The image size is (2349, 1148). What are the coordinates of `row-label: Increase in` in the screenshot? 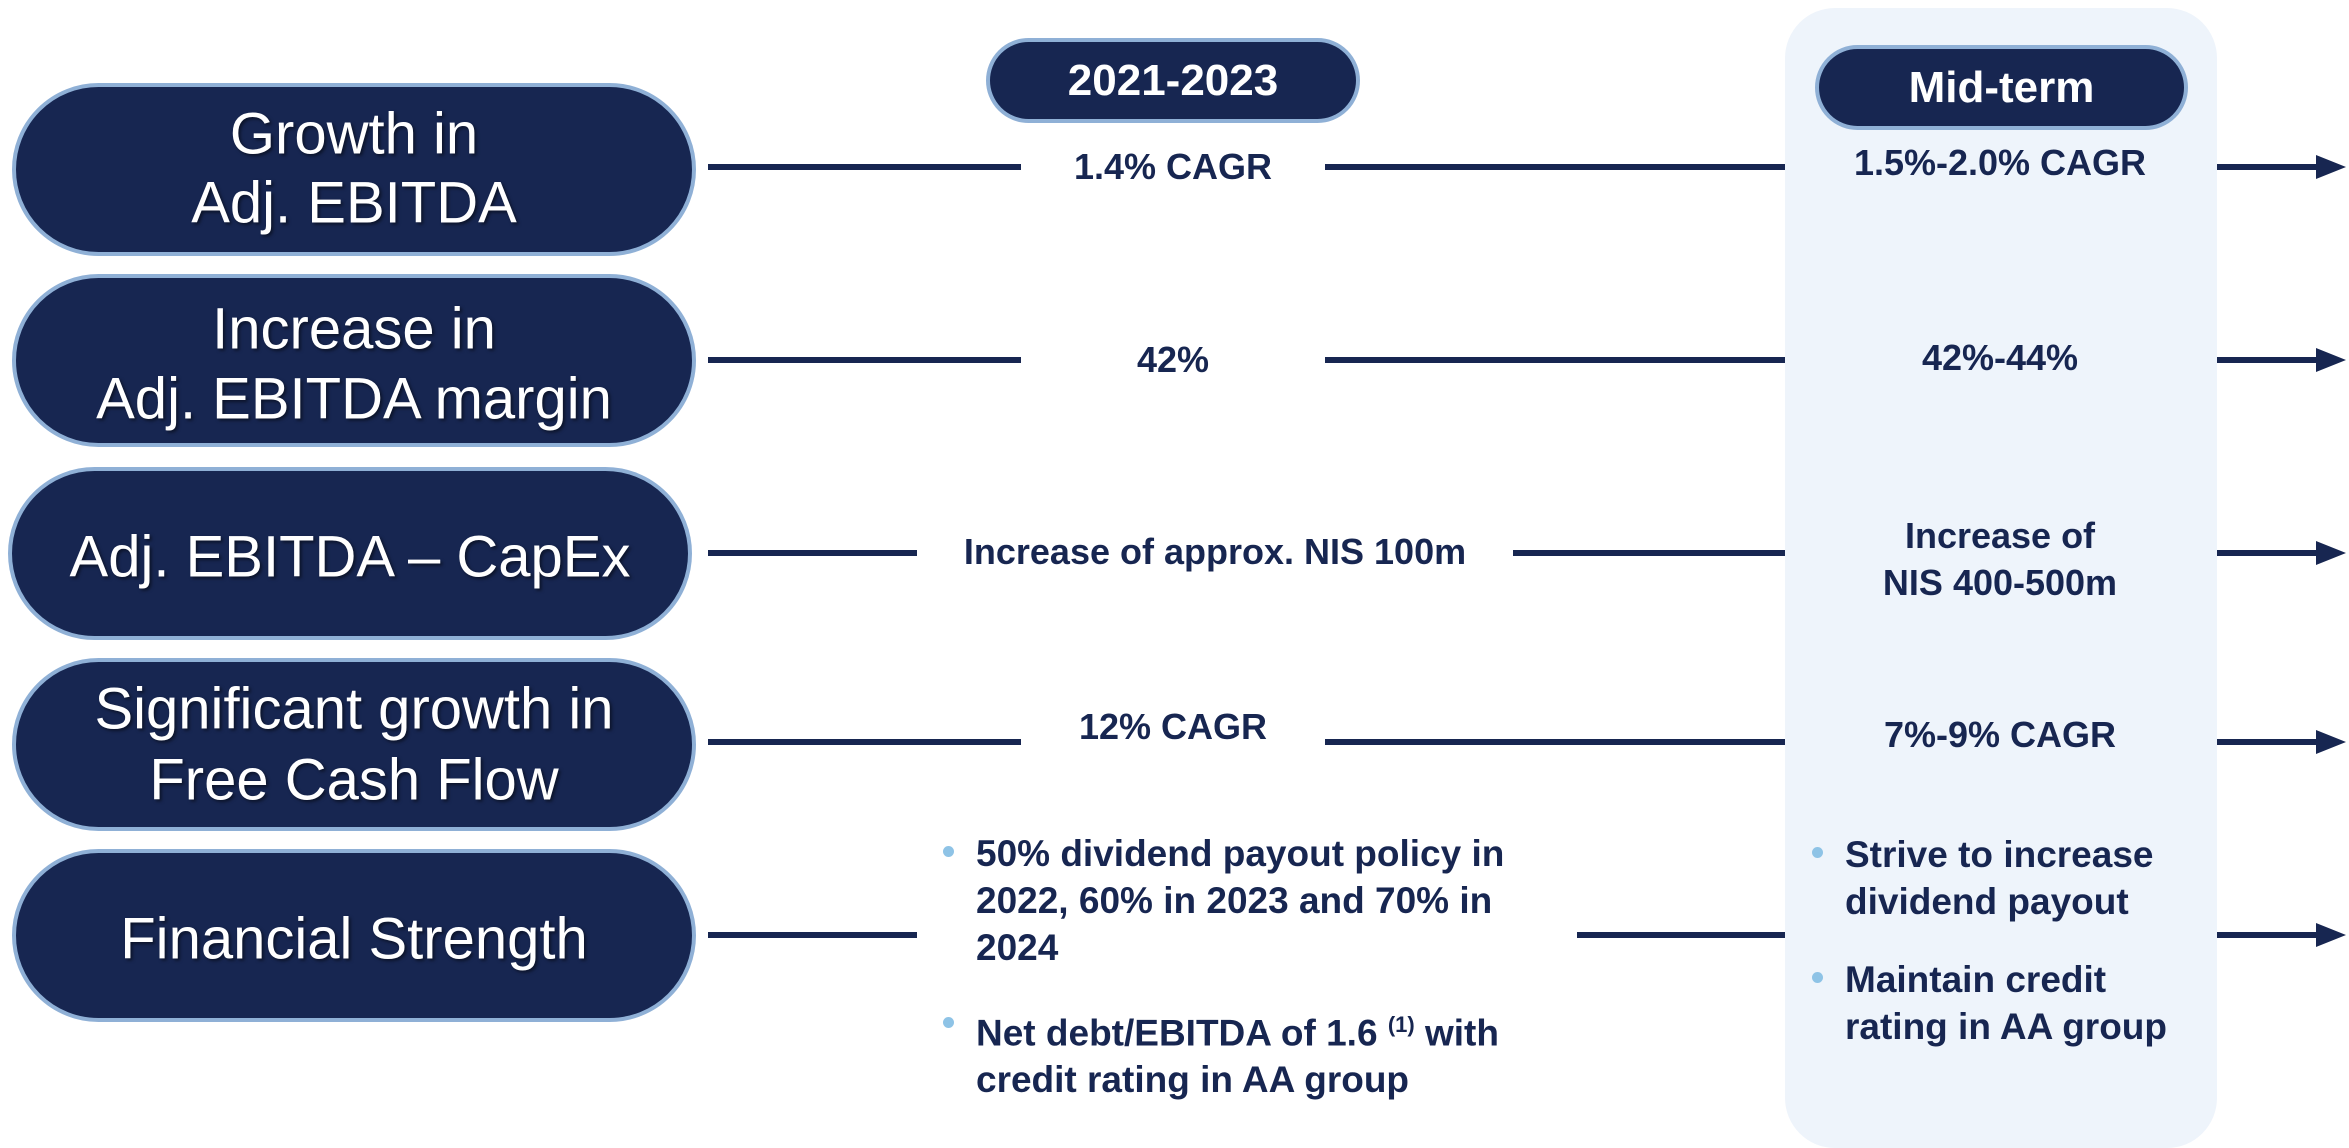 It's located at (354, 329).